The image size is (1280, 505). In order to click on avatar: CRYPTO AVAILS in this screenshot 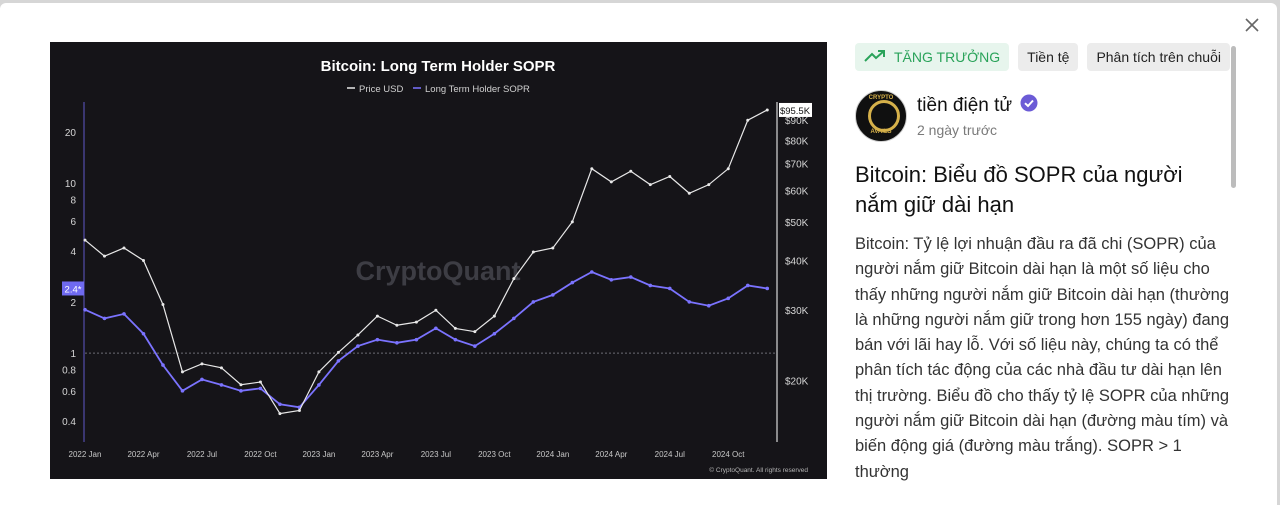, I will do `click(881, 116)`.